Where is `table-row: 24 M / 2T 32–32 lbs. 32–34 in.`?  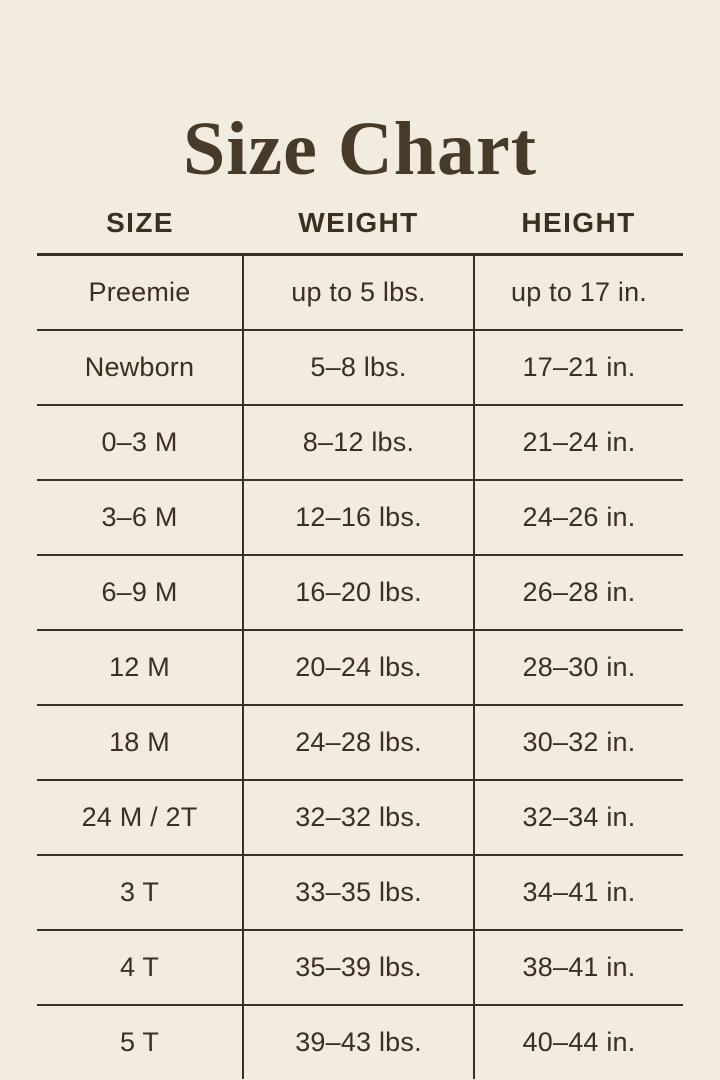 table-row: 24 M / 2T 32–32 lbs. 32–34 in. is located at coordinates (360, 818).